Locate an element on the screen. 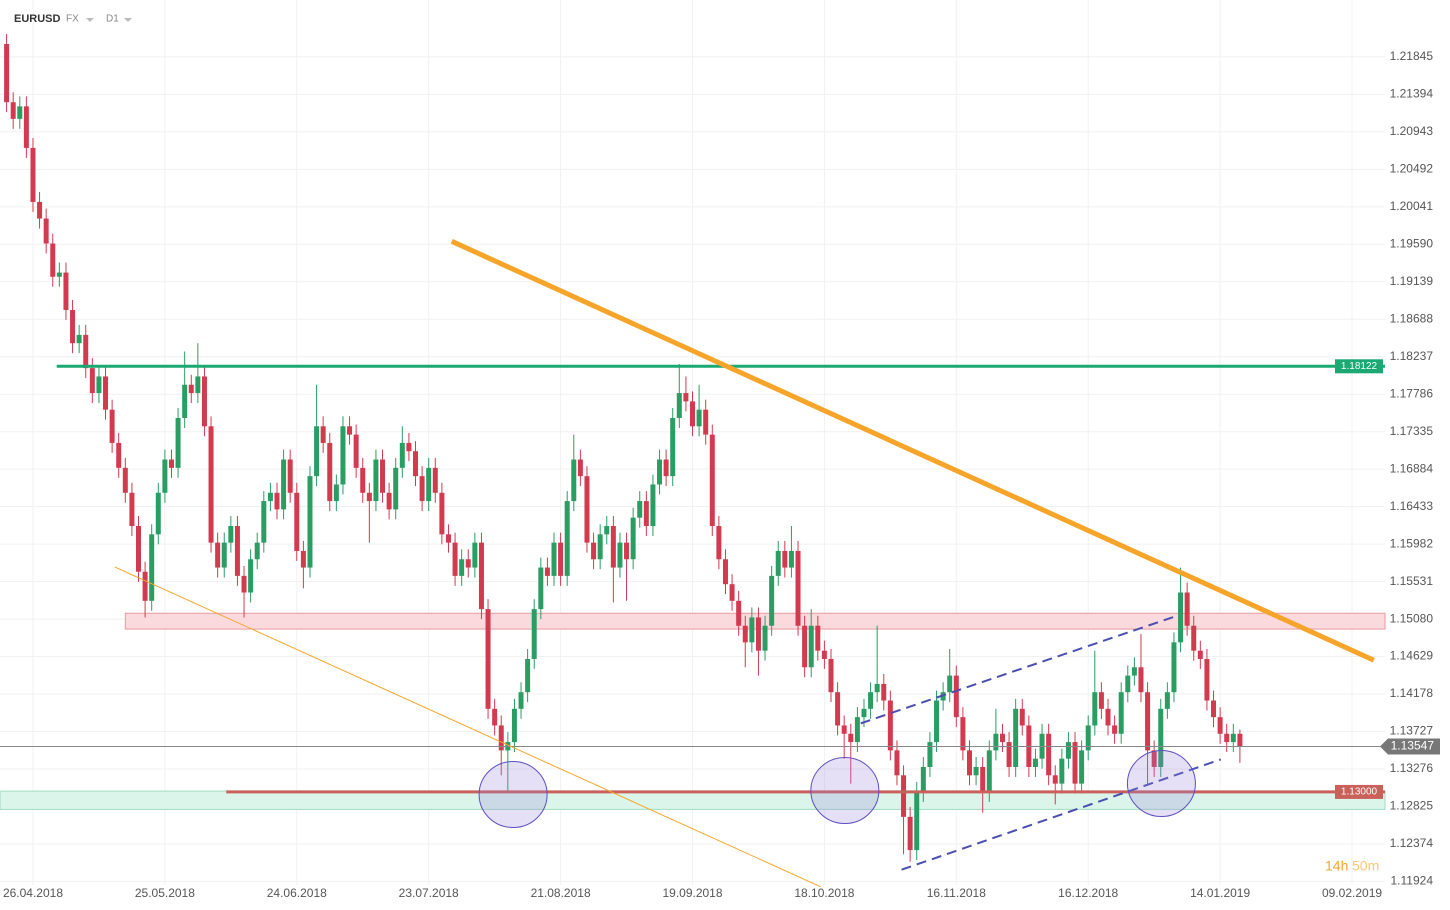 This screenshot has height=910, width=1450. y-tick-label: 1.14629 is located at coordinates (1412, 656).